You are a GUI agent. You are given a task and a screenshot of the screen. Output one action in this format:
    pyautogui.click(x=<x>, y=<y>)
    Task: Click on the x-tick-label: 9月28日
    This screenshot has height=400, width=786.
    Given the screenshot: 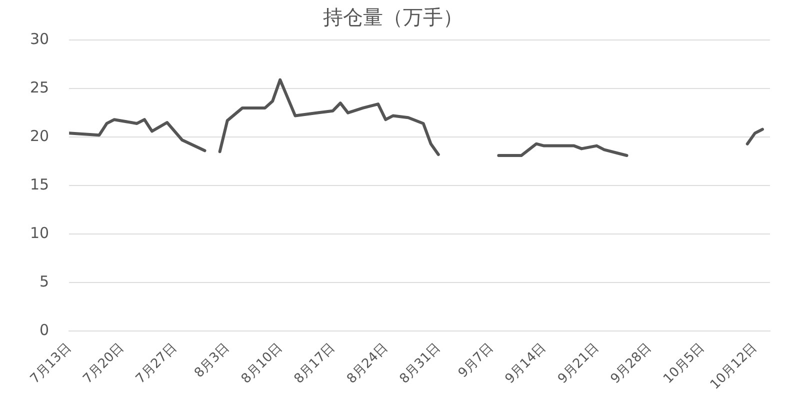 What is the action you would take?
    pyautogui.click(x=631, y=363)
    